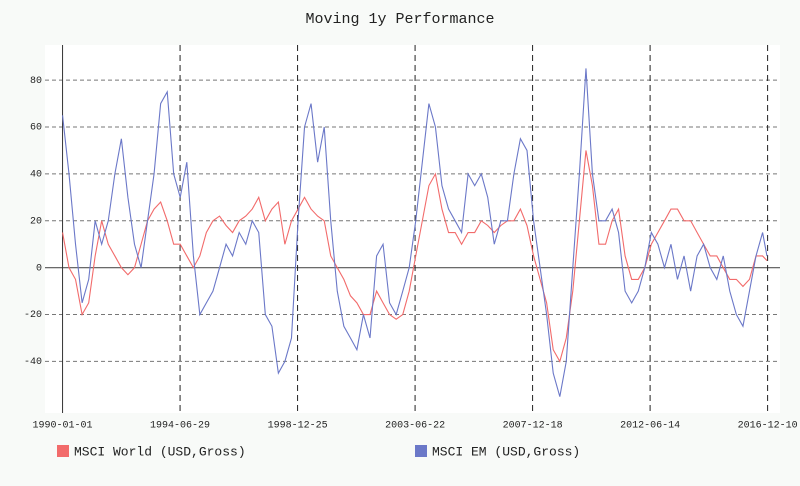 This screenshot has height=486, width=800. What do you see at coordinates (39, 268) in the screenshot?
I see `y-tick-label: 0` at bounding box center [39, 268].